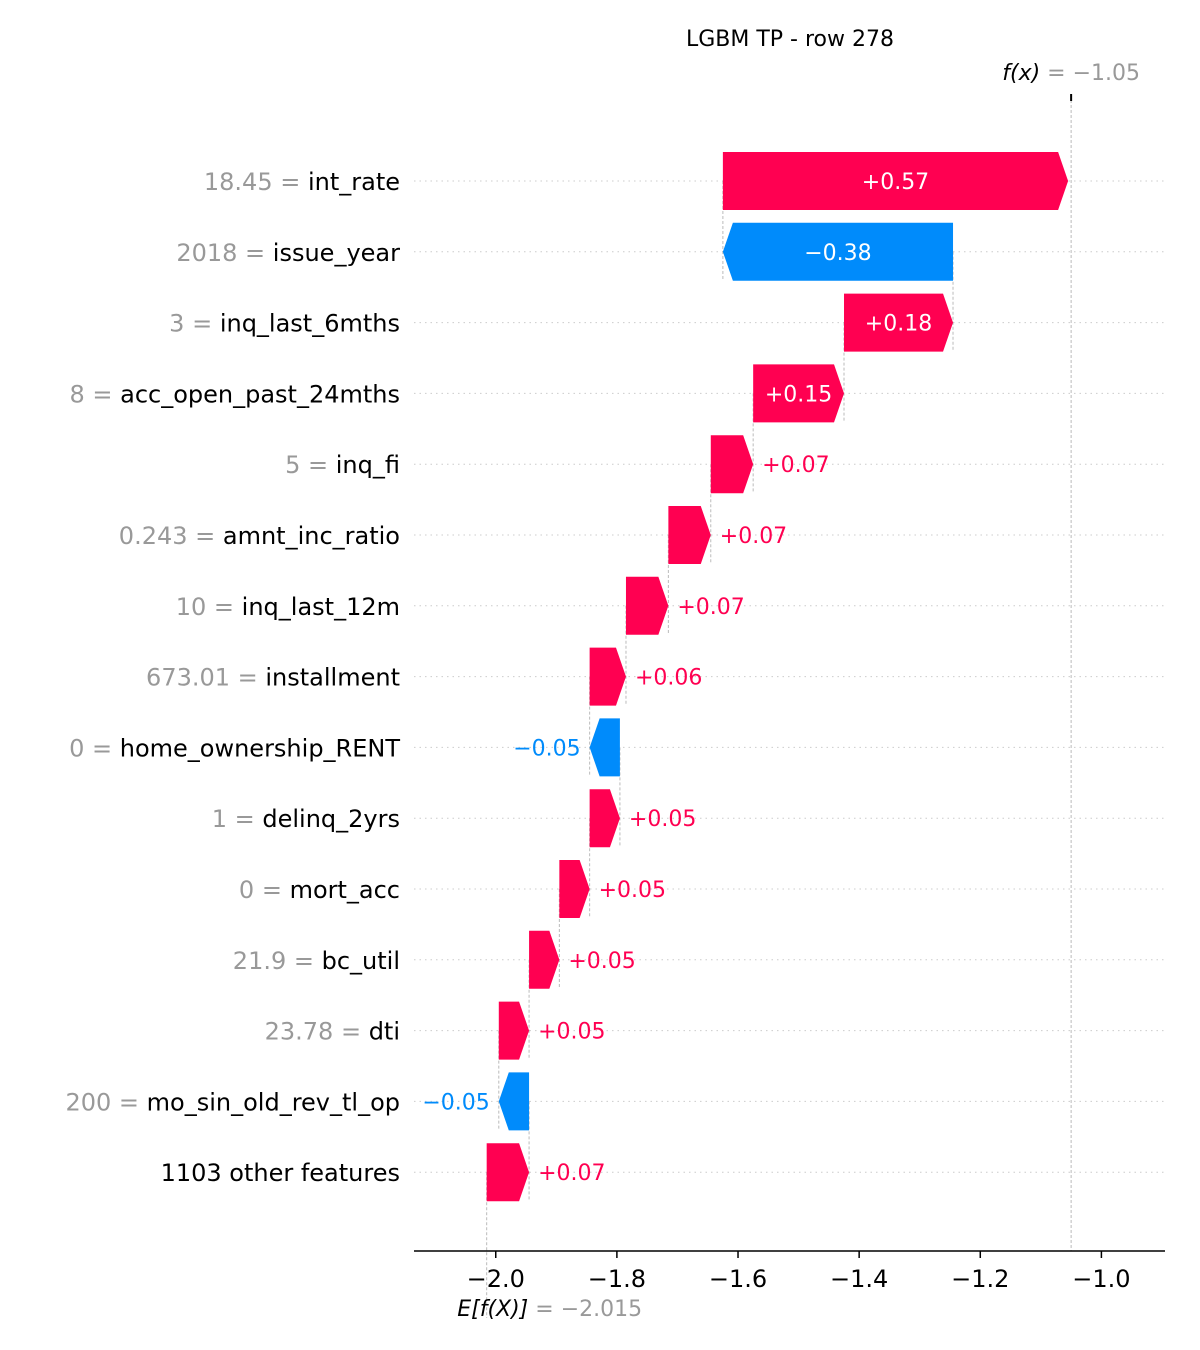 This screenshot has width=1200, height=1350. I want to click on feature-name: installment, so click(332, 678).